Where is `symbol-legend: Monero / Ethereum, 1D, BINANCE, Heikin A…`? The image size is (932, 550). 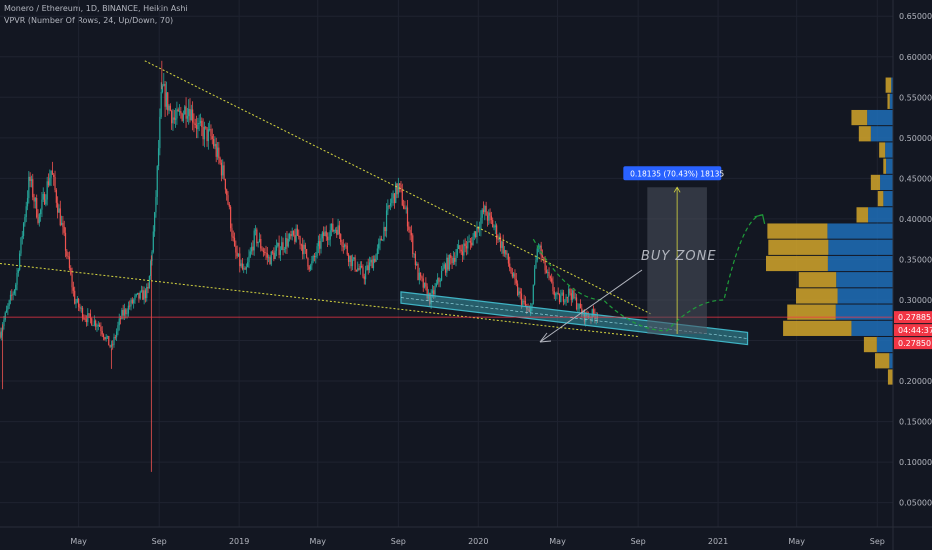 symbol-legend: Monero / Ethereum, 1D, BINANCE, Heikin A… is located at coordinates (96, 8).